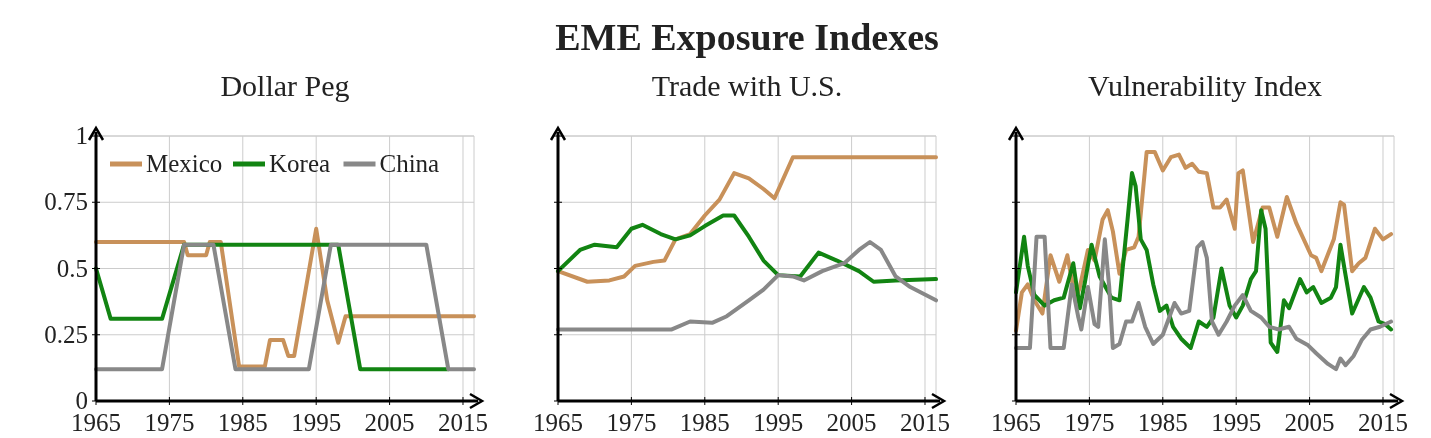 The width and height of the screenshot is (1431, 438). What do you see at coordinates (66, 202) in the screenshot?
I see `y-tick-label: 0.75` at bounding box center [66, 202].